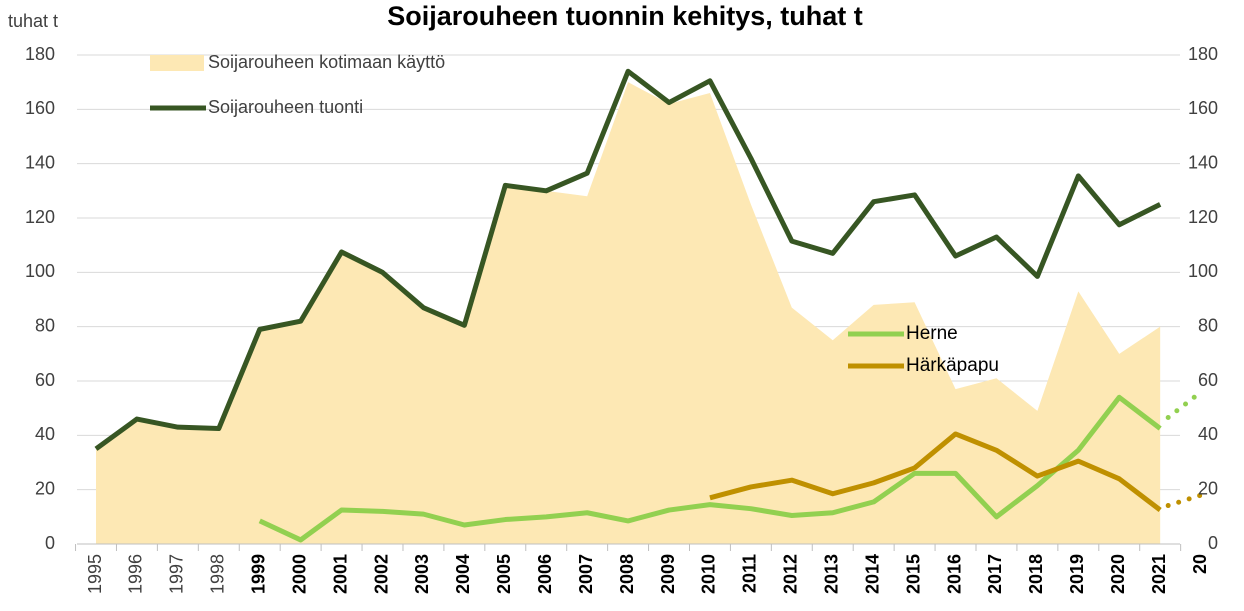 This screenshot has height=611, width=1244. I want to click on x-tick-label: 2003, so click(422, 574).